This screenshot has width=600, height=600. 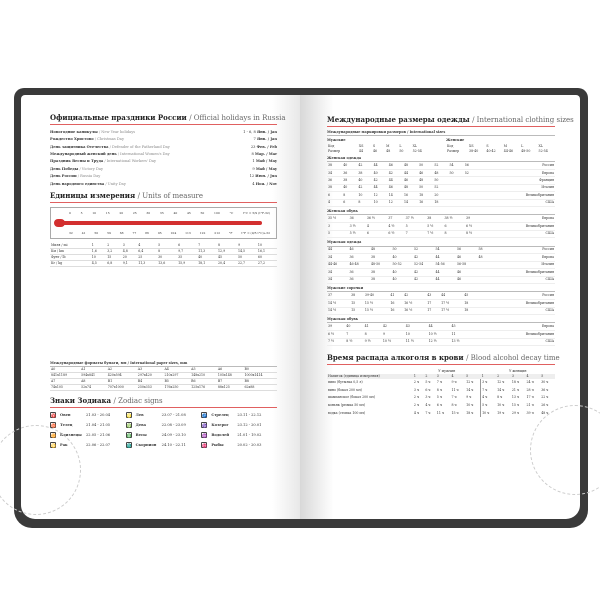 What do you see at coordinates (93, 256) in the screenshot?
I see `measure-cell: 10` at bounding box center [93, 256].